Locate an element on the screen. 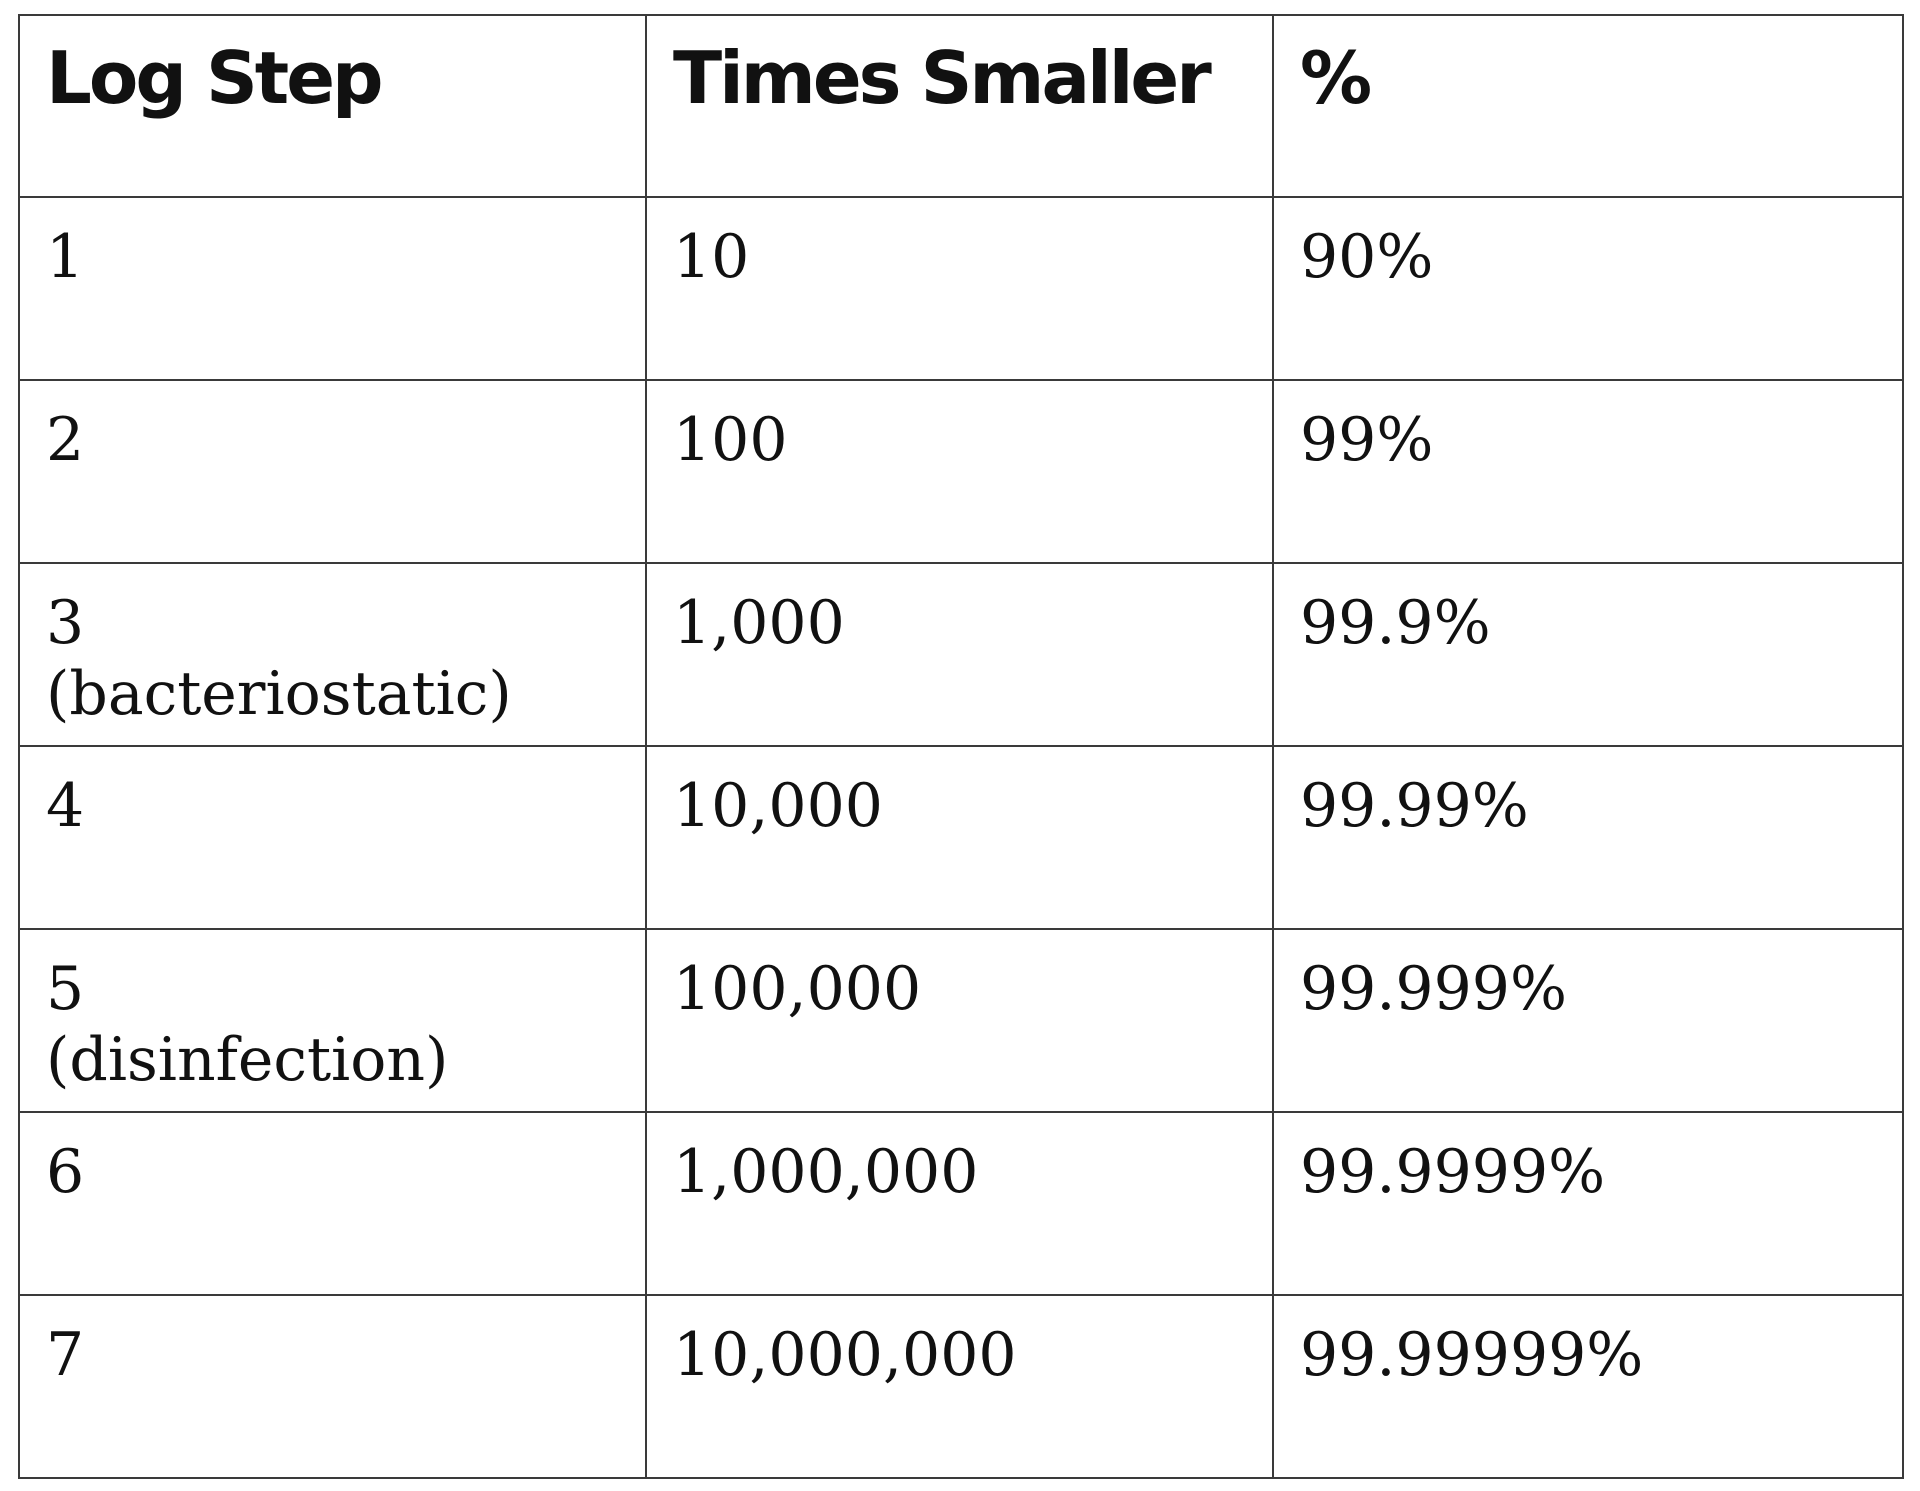 The height and width of the screenshot is (1491, 1920). times-smaller-cell: 10,000,000 is located at coordinates (959, 1386).